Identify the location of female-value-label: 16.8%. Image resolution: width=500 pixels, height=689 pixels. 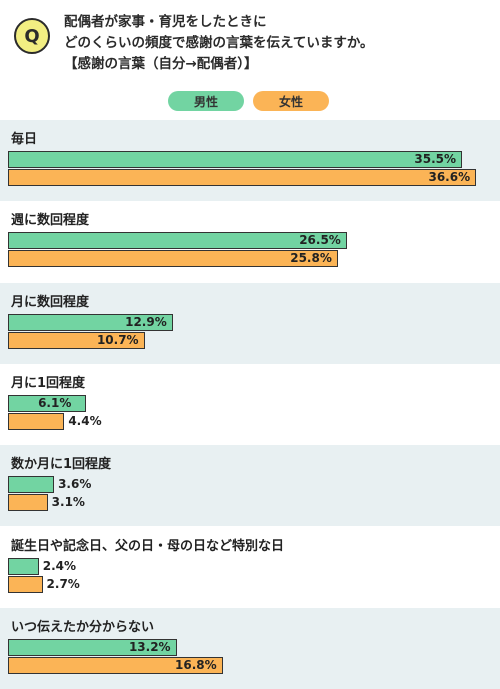
(196, 664).